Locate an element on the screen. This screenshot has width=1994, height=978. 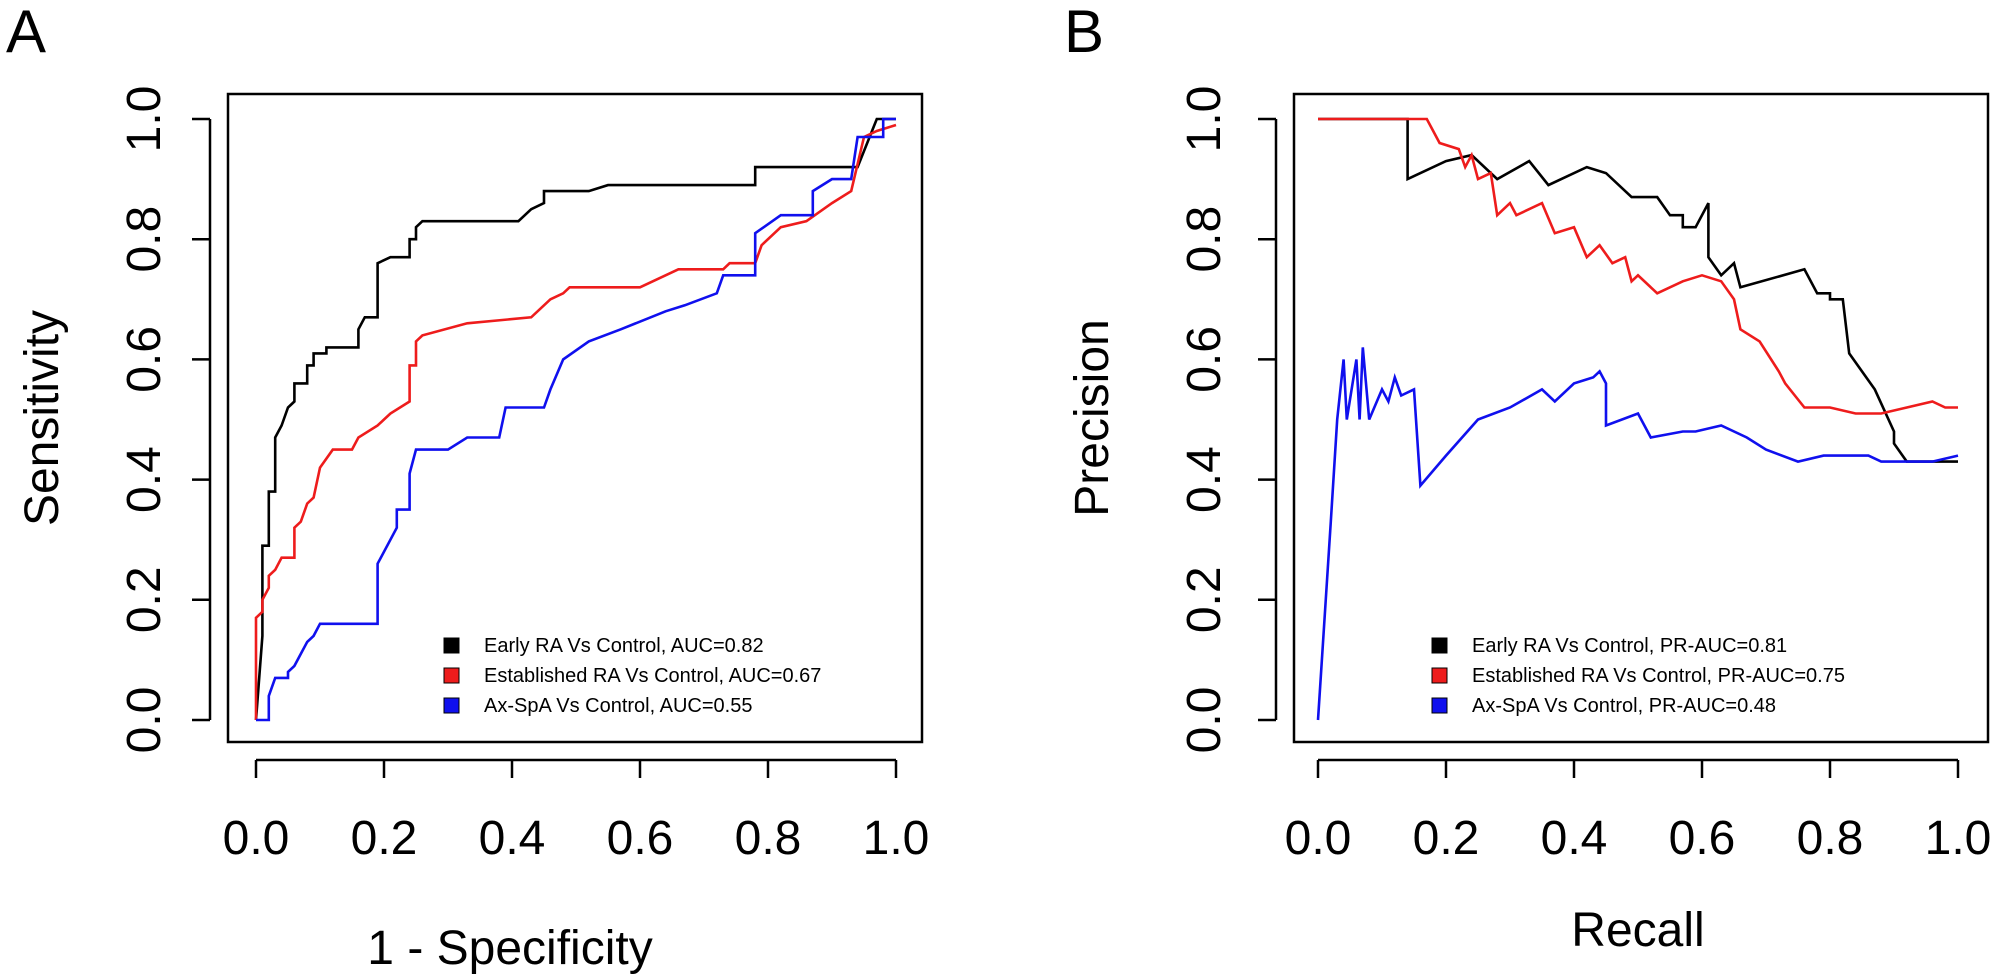
panel-a-x-tick-label: 1.0 is located at coordinates (896, 838).